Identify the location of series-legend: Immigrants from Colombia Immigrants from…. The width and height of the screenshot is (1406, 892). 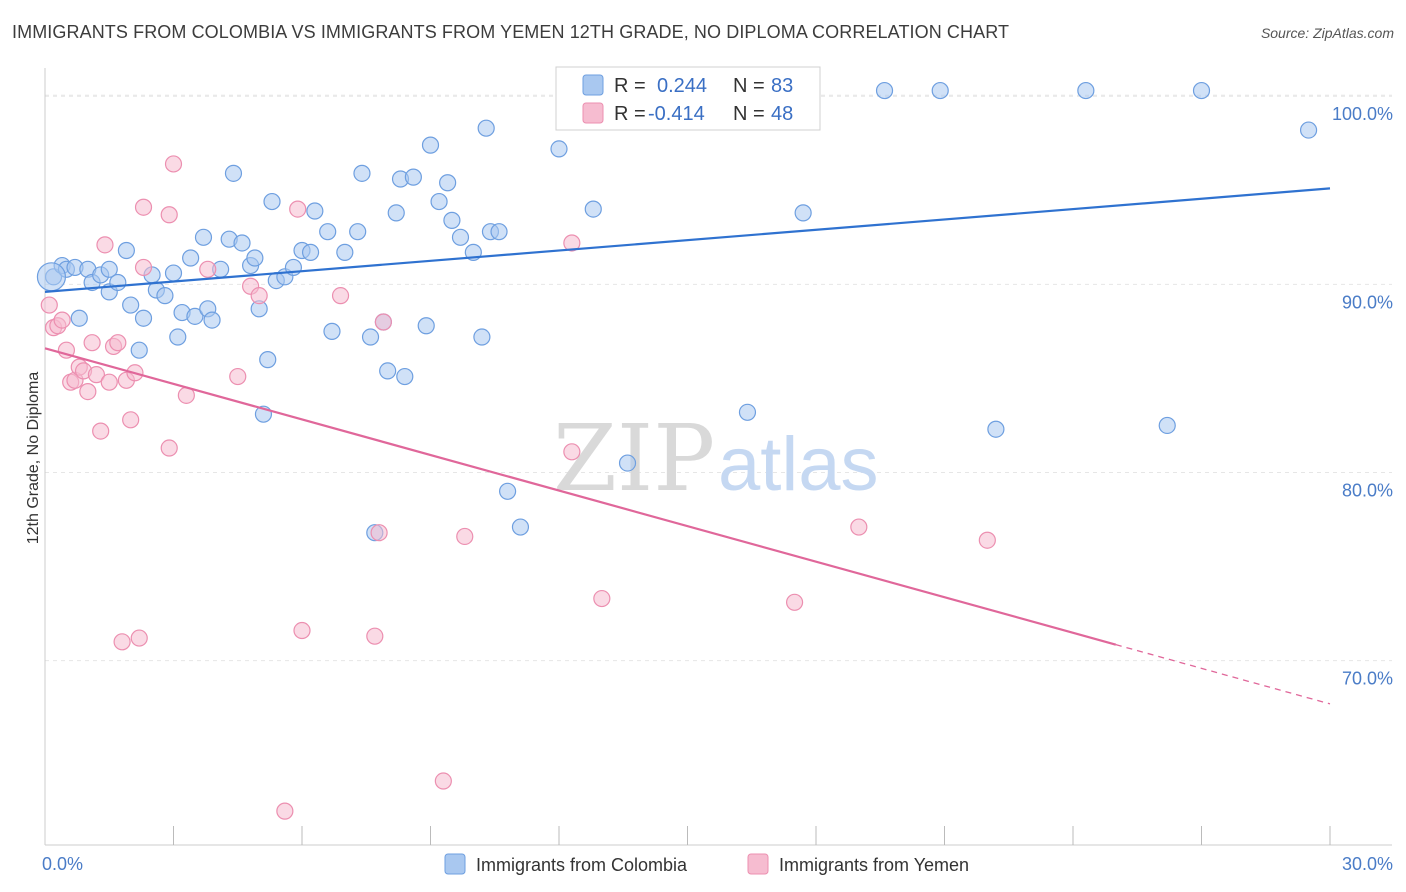
(706, 864).